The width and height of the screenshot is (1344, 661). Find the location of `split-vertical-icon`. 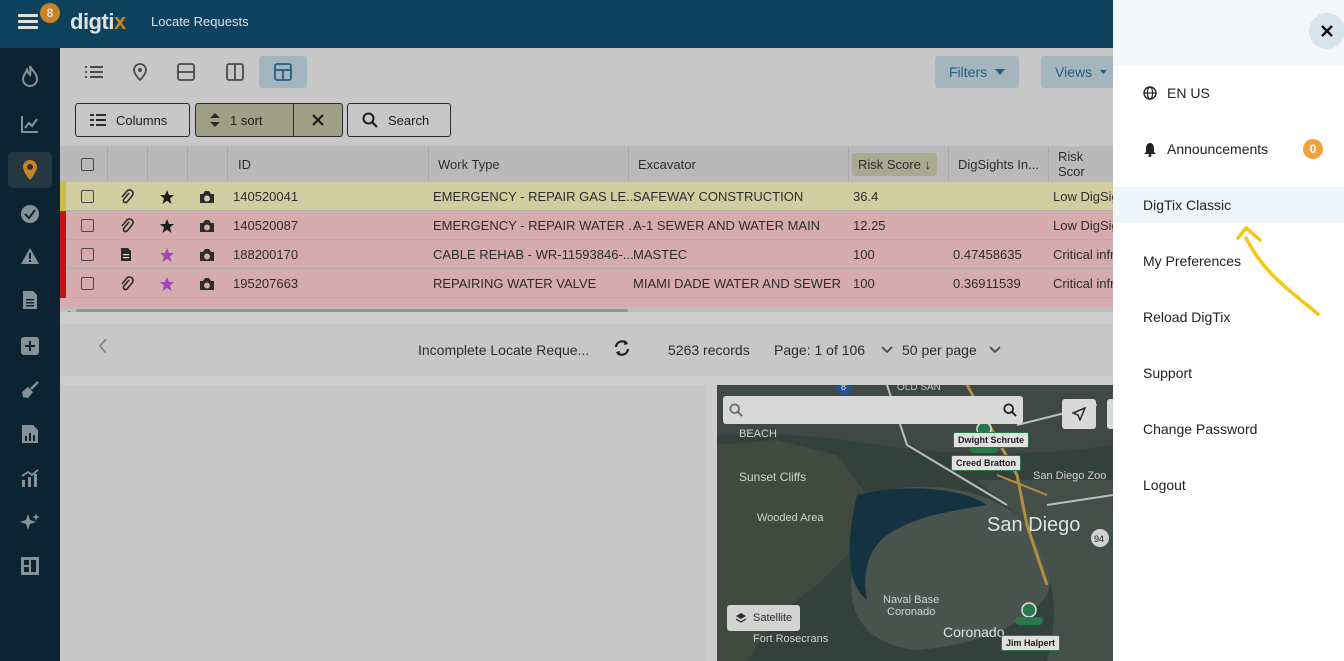

split-vertical-icon is located at coordinates (235, 72).